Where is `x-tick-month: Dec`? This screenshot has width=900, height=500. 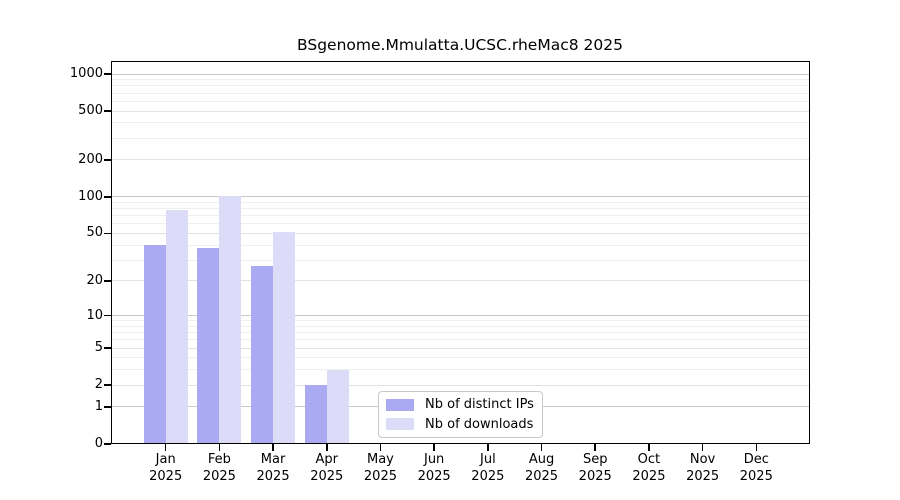 x-tick-month: Dec is located at coordinates (756, 459).